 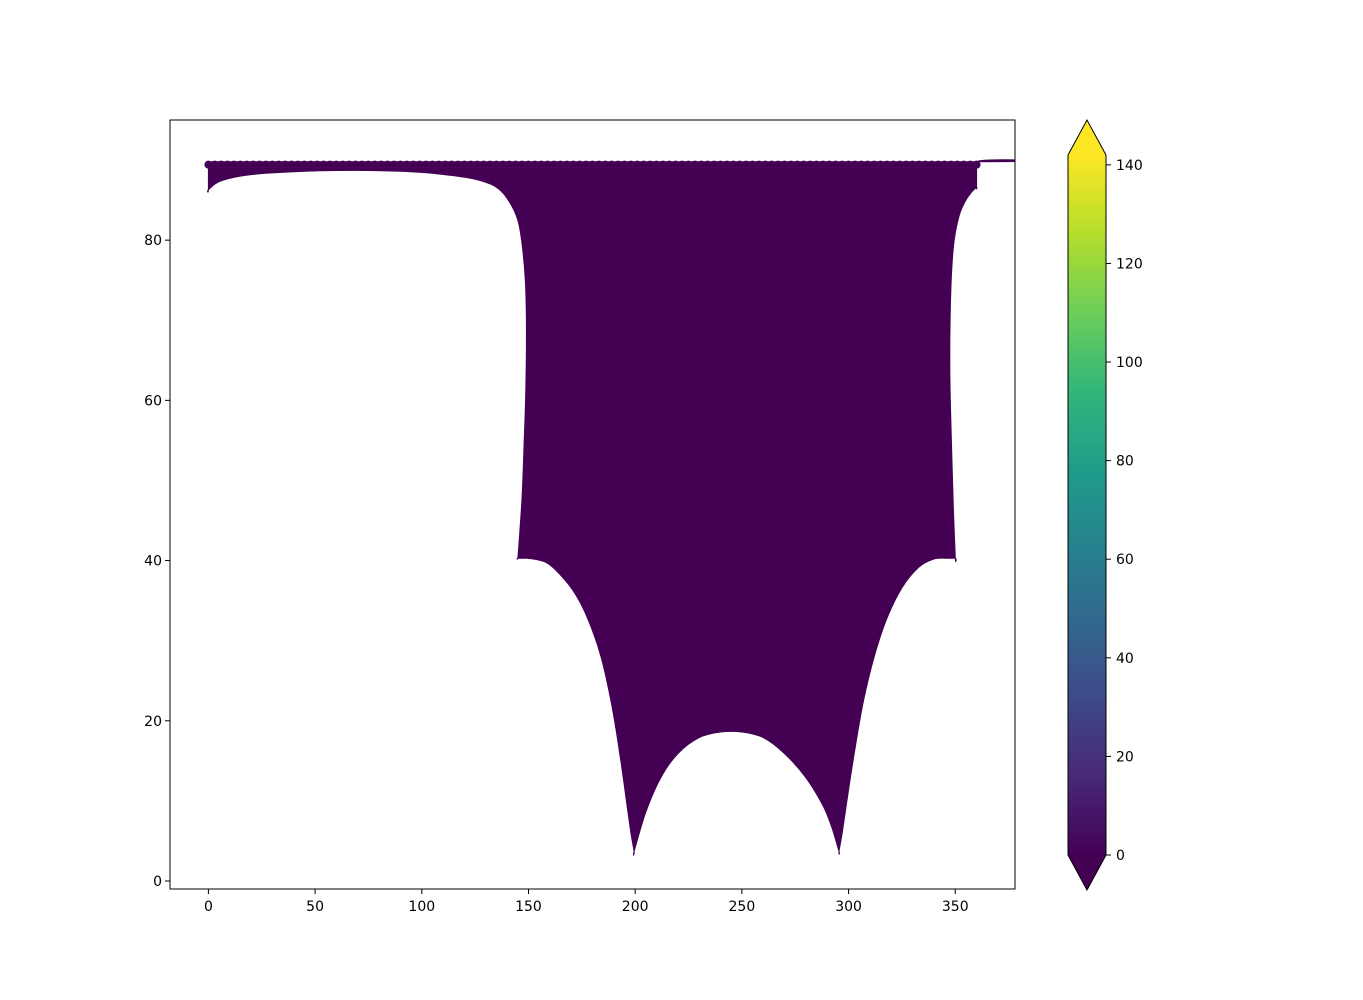 What do you see at coordinates (848, 907) in the screenshot?
I see `x-tick-label: 300` at bounding box center [848, 907].